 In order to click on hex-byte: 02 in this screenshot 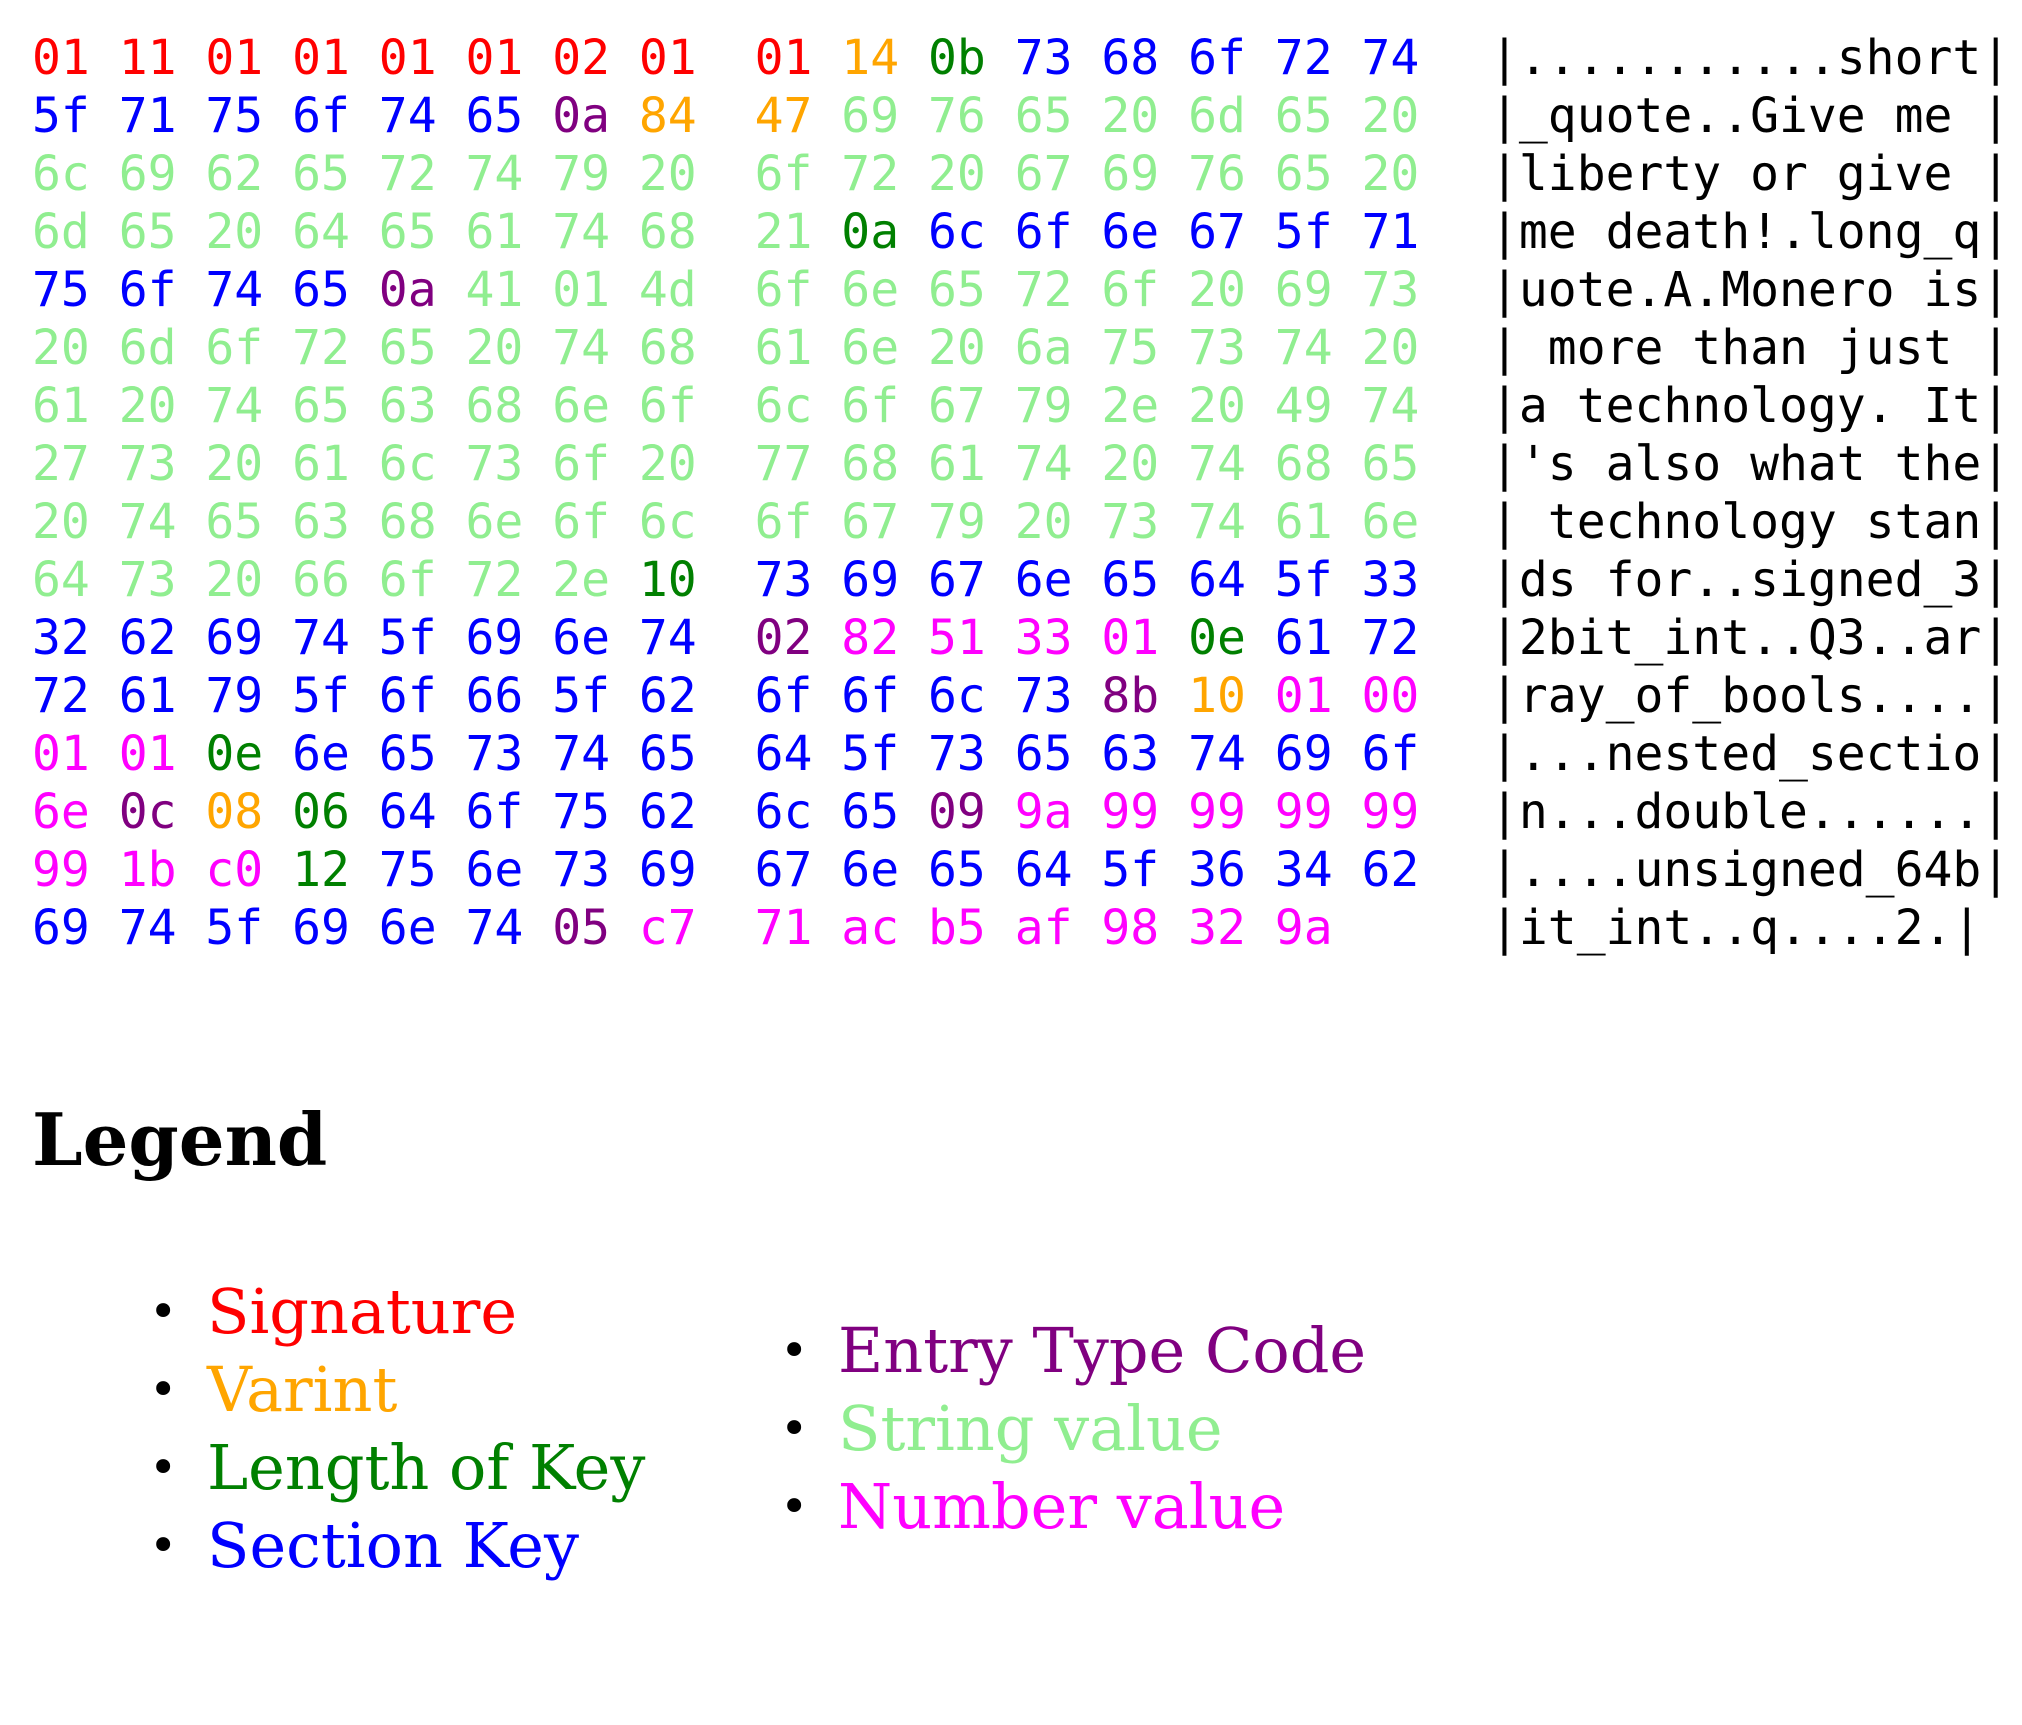, I will do `click(783, 638)`.